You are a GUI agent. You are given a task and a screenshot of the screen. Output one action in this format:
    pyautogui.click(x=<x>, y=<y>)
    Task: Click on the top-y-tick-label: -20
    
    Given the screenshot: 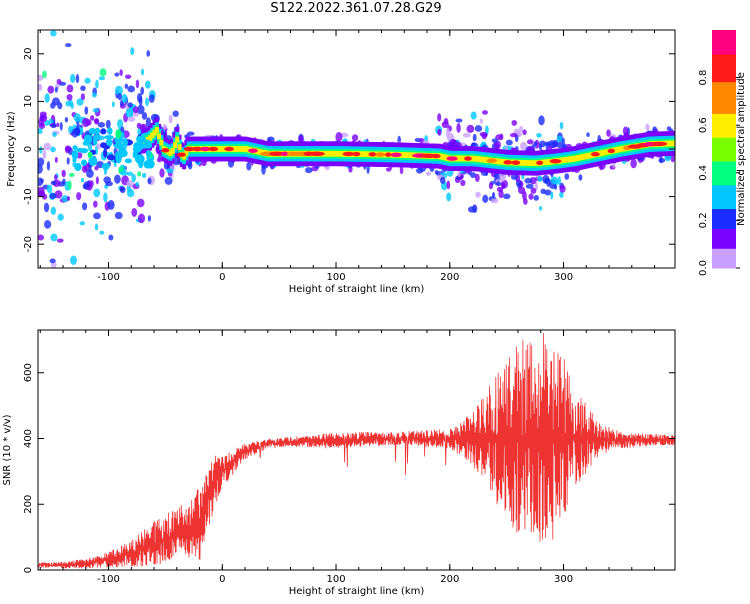 What is the action you would take?
    pyautogui.click(x=28, y=244)
    